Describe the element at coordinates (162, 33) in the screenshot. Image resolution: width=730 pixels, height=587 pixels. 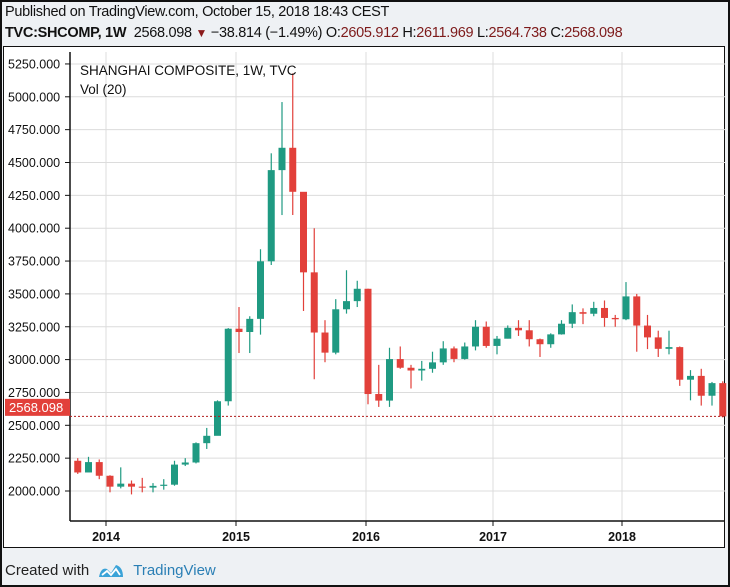
I see `last-price: 2568.098` at that location.